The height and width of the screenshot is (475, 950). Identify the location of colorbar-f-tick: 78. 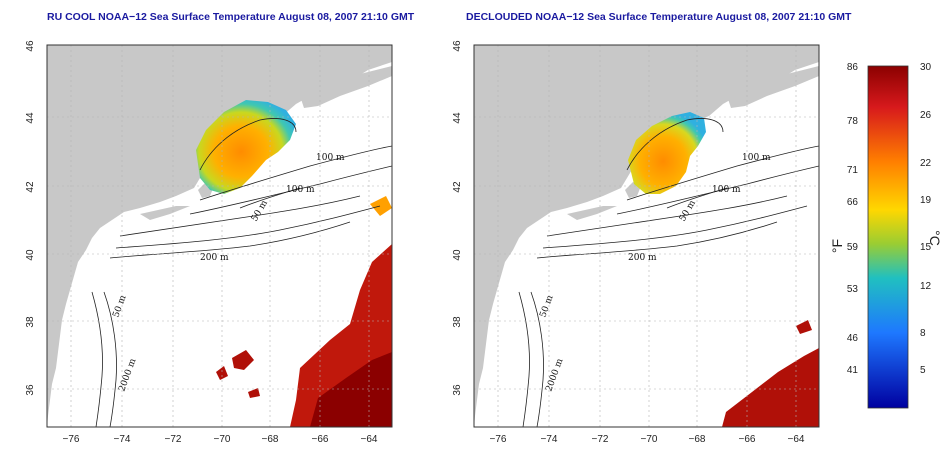
(853, 121).